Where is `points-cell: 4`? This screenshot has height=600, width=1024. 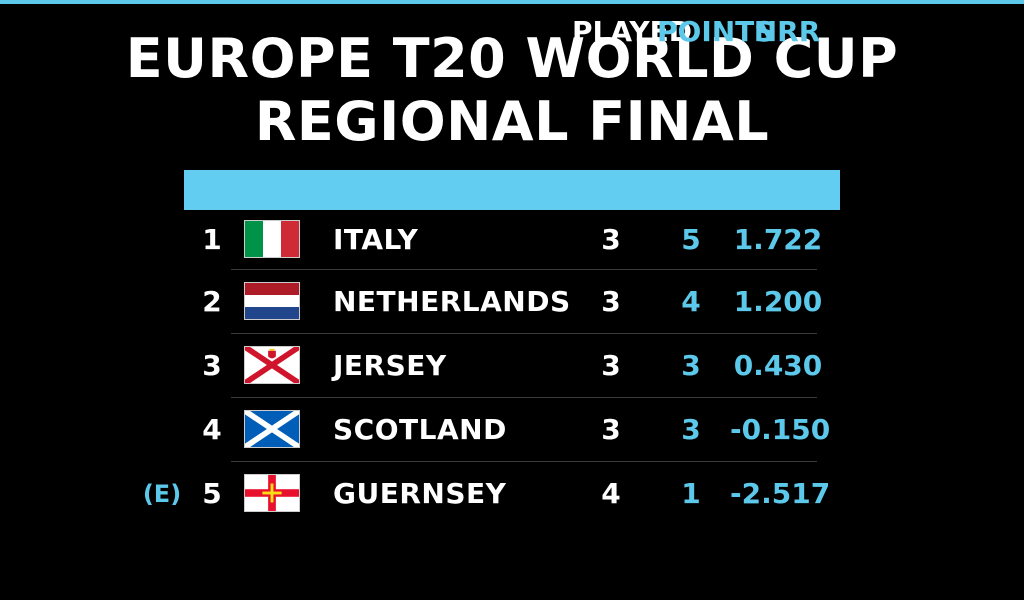 points-cell: 4 is located at coordinates (691, 301).